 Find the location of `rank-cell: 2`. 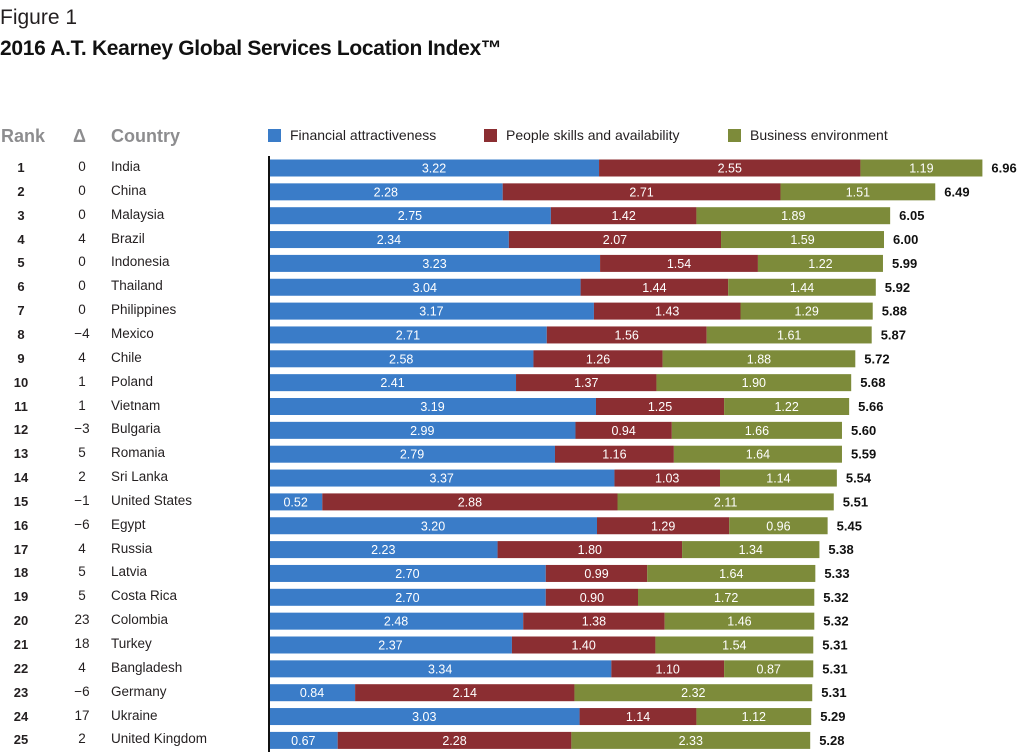

rank-cell: 2 is located at coordinates (21, 191).